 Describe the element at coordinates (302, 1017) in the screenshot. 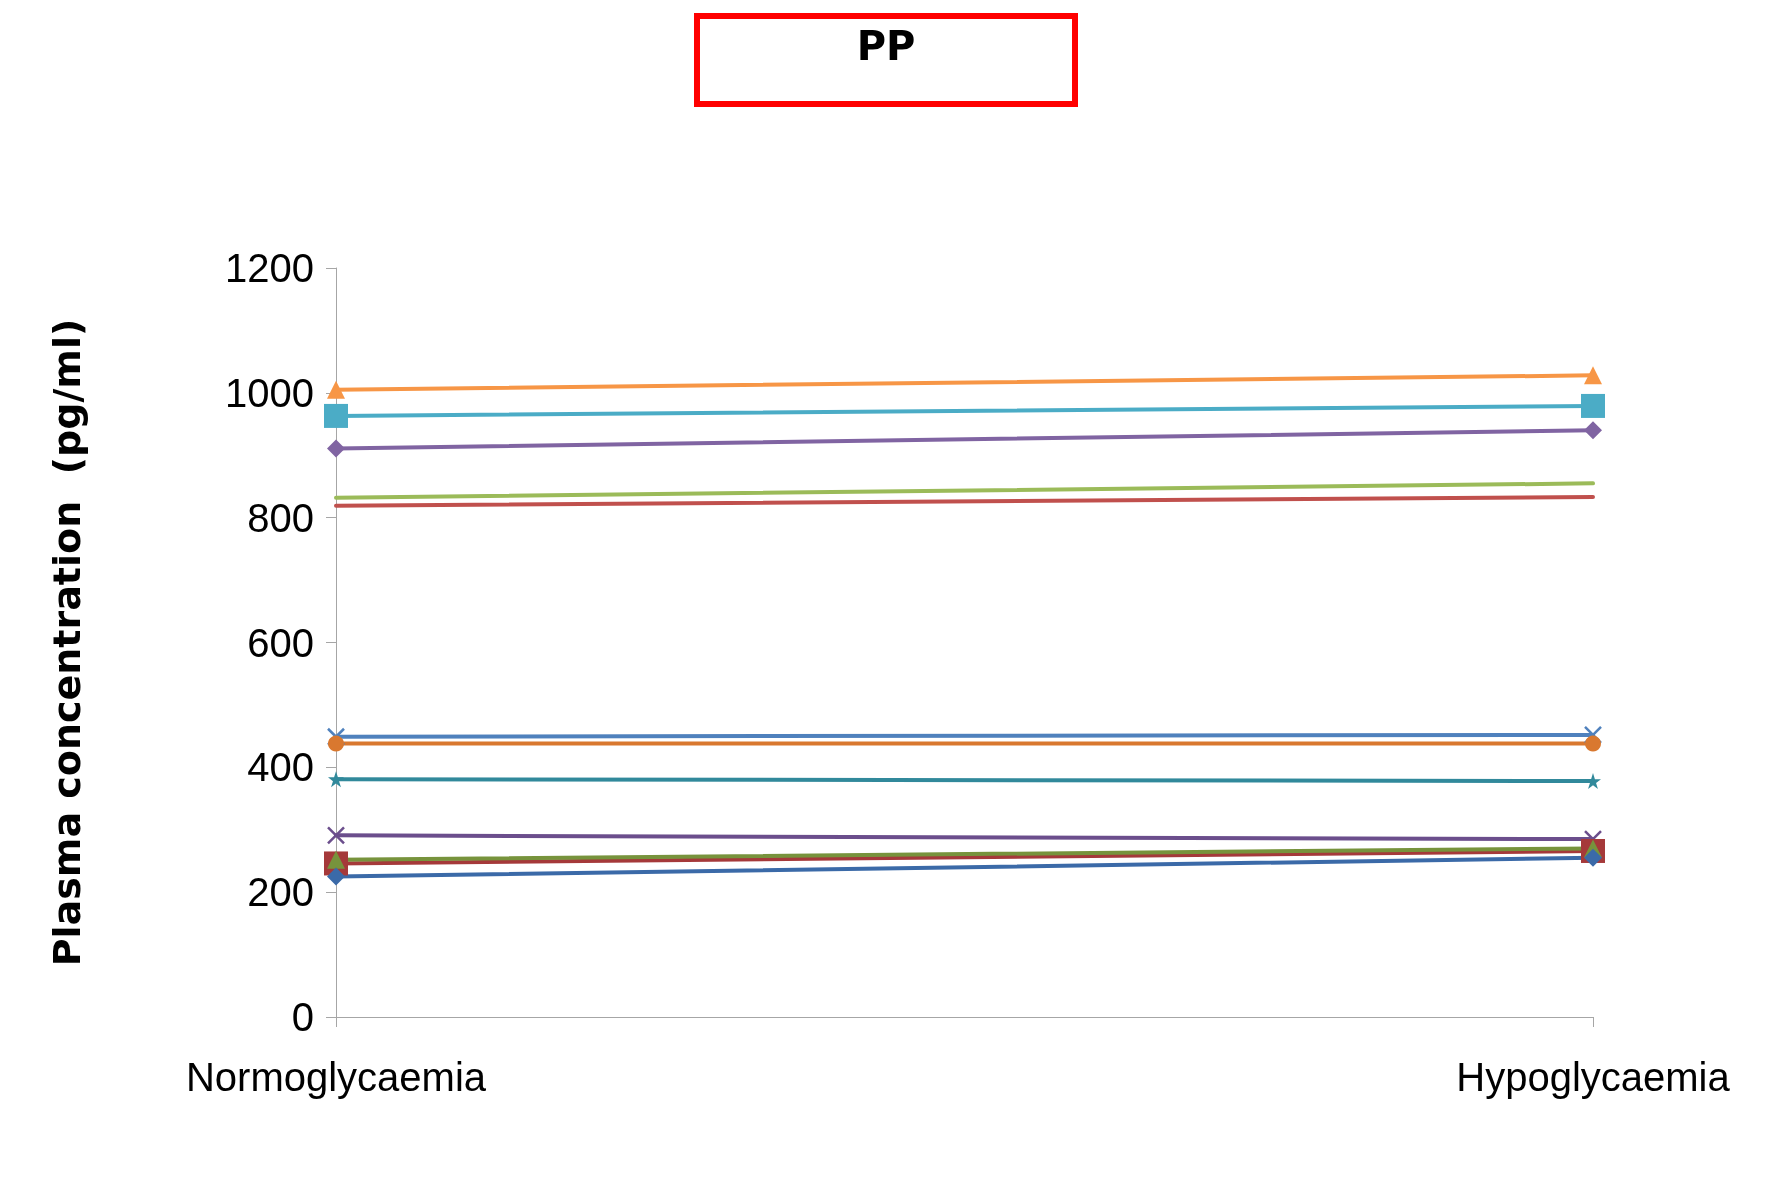

I see `y-tick-label: 0` at that location.